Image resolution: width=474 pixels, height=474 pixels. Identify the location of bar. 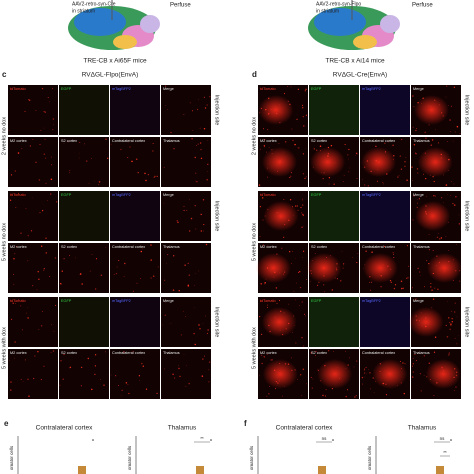
(200, 470).